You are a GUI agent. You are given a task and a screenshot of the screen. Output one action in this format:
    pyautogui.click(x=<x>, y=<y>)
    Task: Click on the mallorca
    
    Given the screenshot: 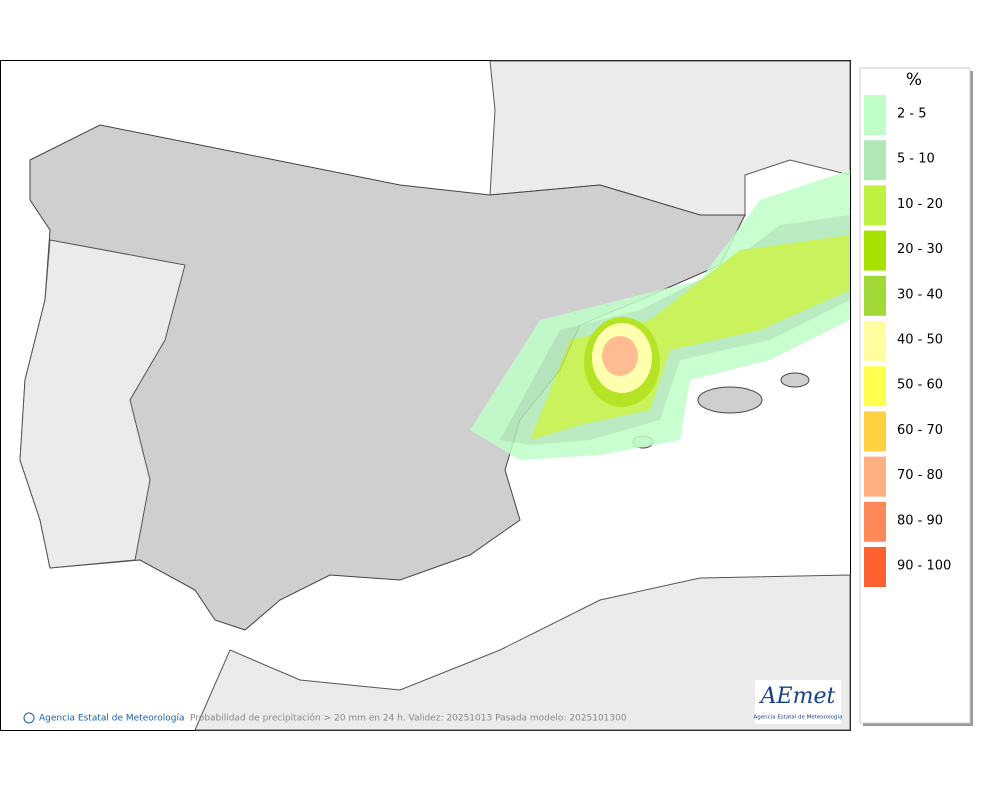 What is the action you would take?
    pyautogui.click(x=730, y=400)
    